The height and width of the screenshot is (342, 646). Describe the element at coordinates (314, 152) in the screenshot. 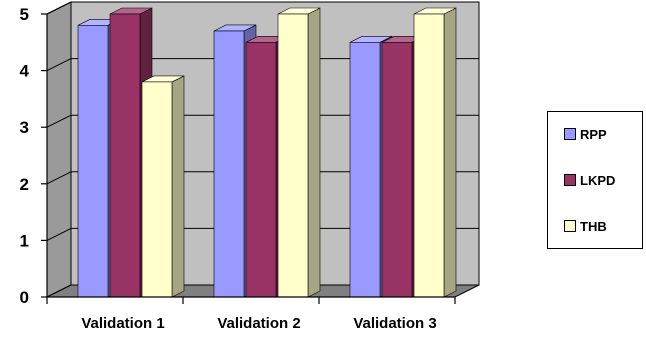

I see `bar-thb-2-side` at that location.